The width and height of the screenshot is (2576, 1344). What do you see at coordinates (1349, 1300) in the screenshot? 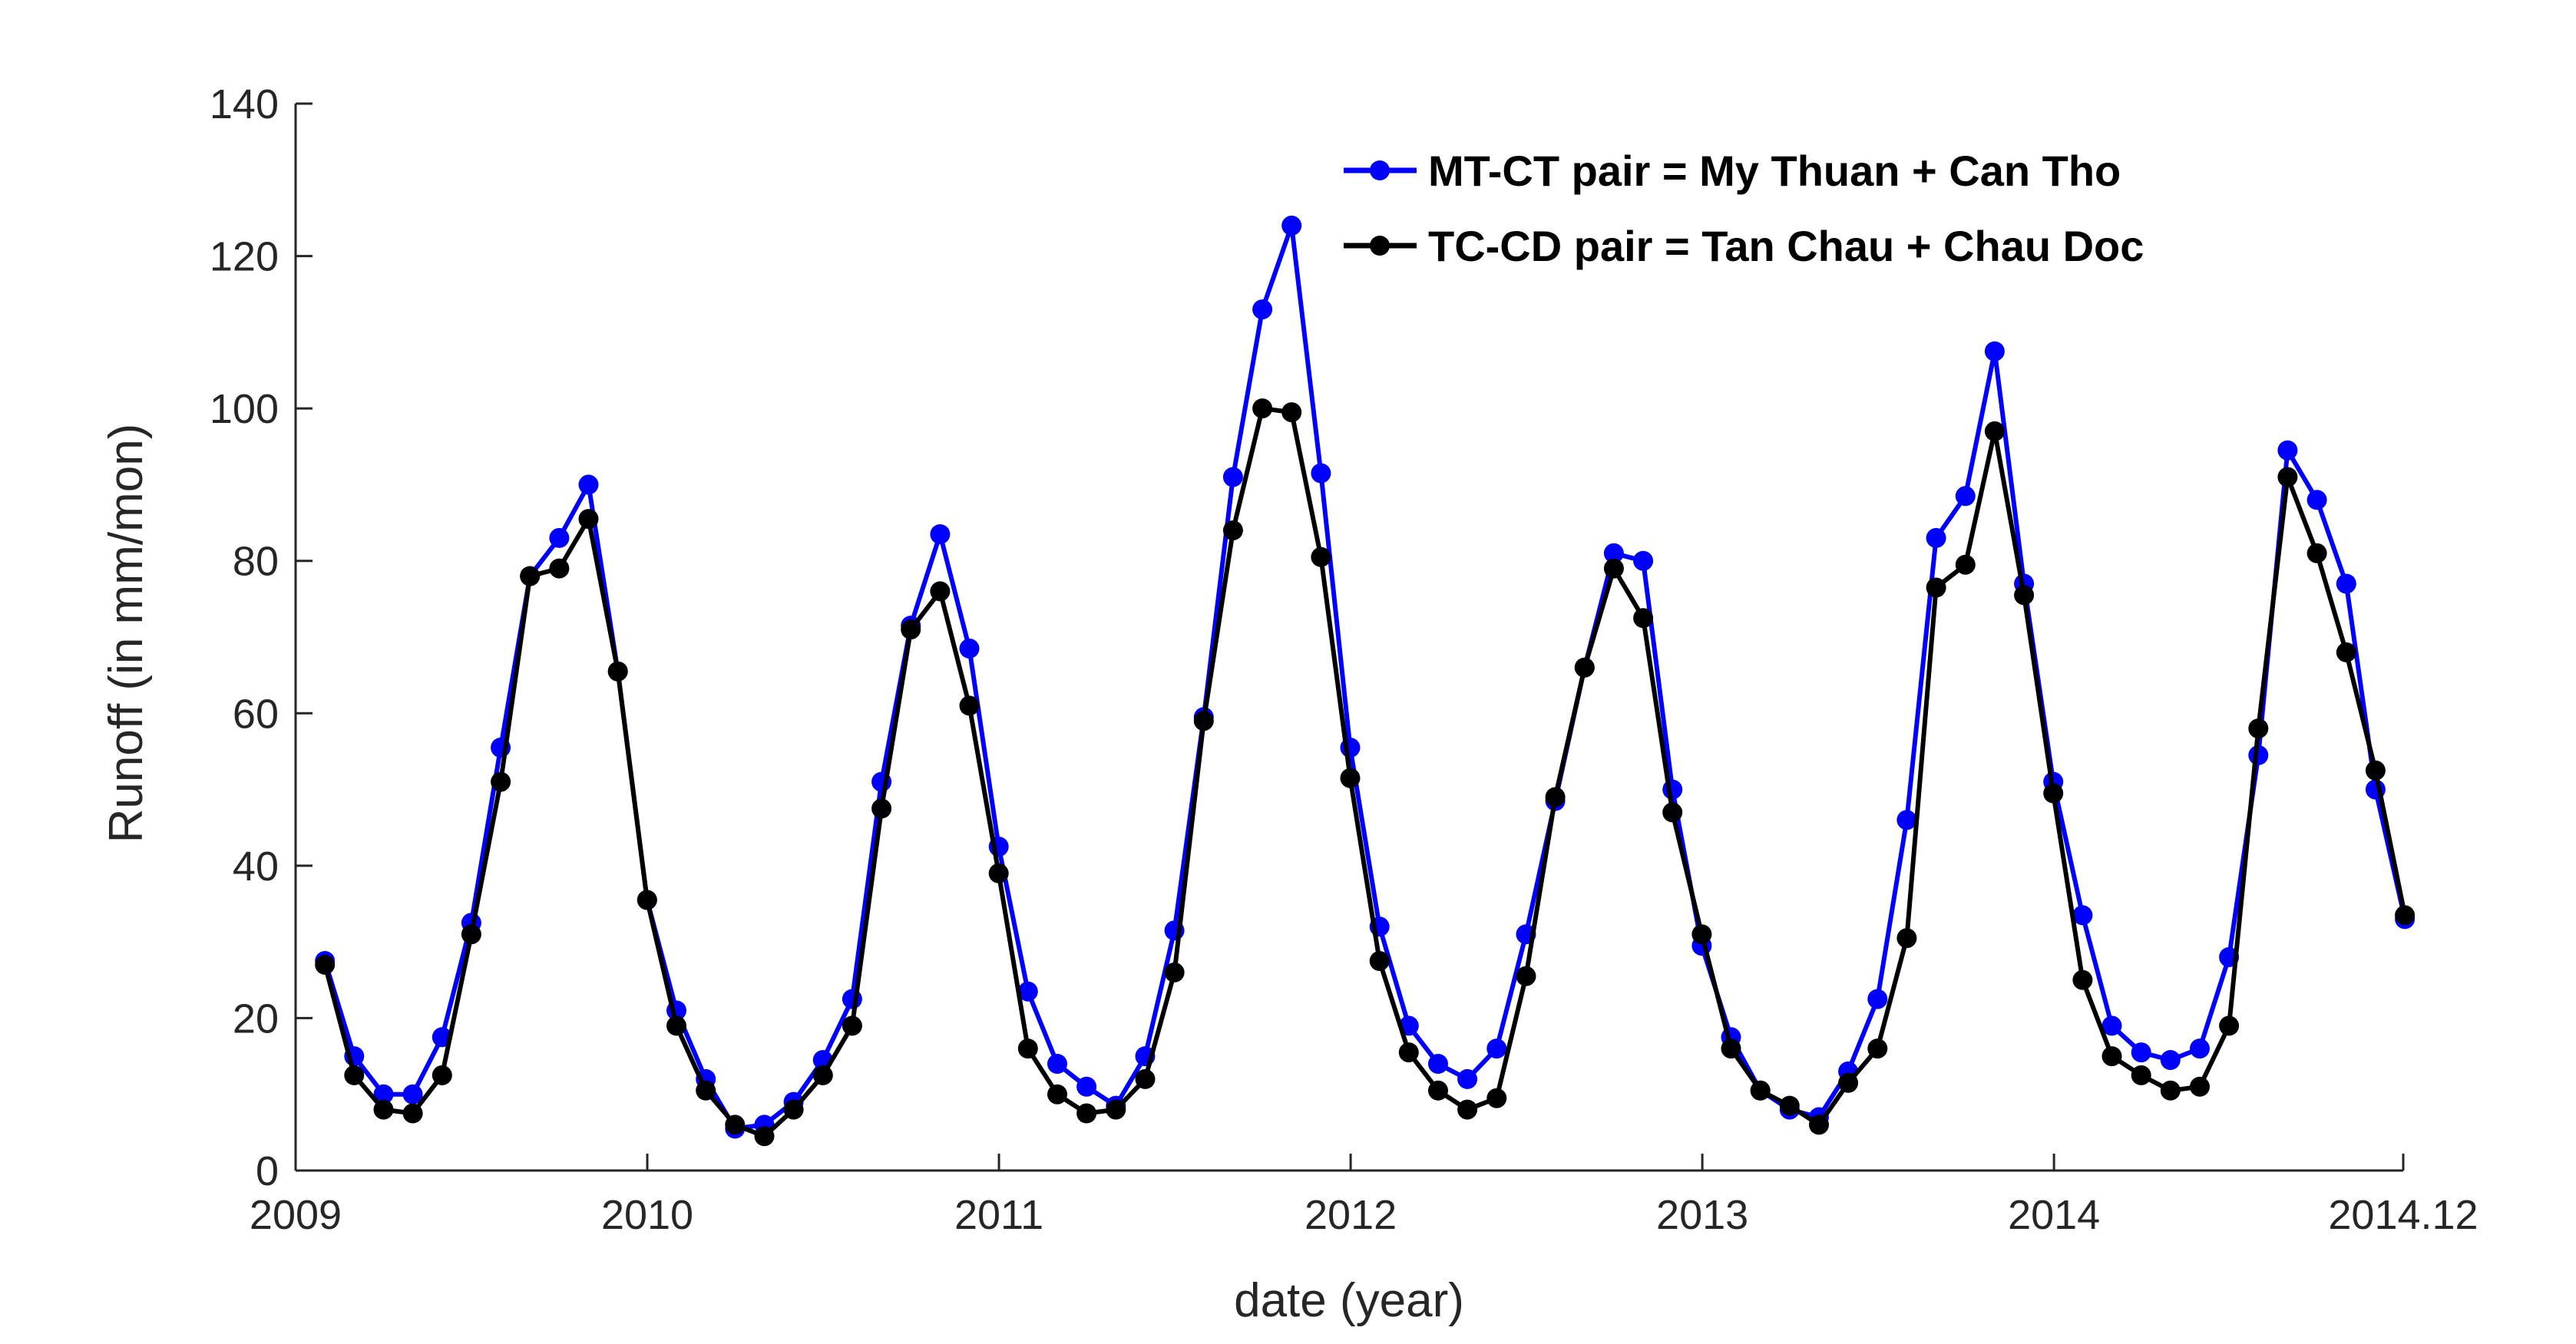
I see `x-axis-title: date (year)` at bounding box center [1349, 1300].